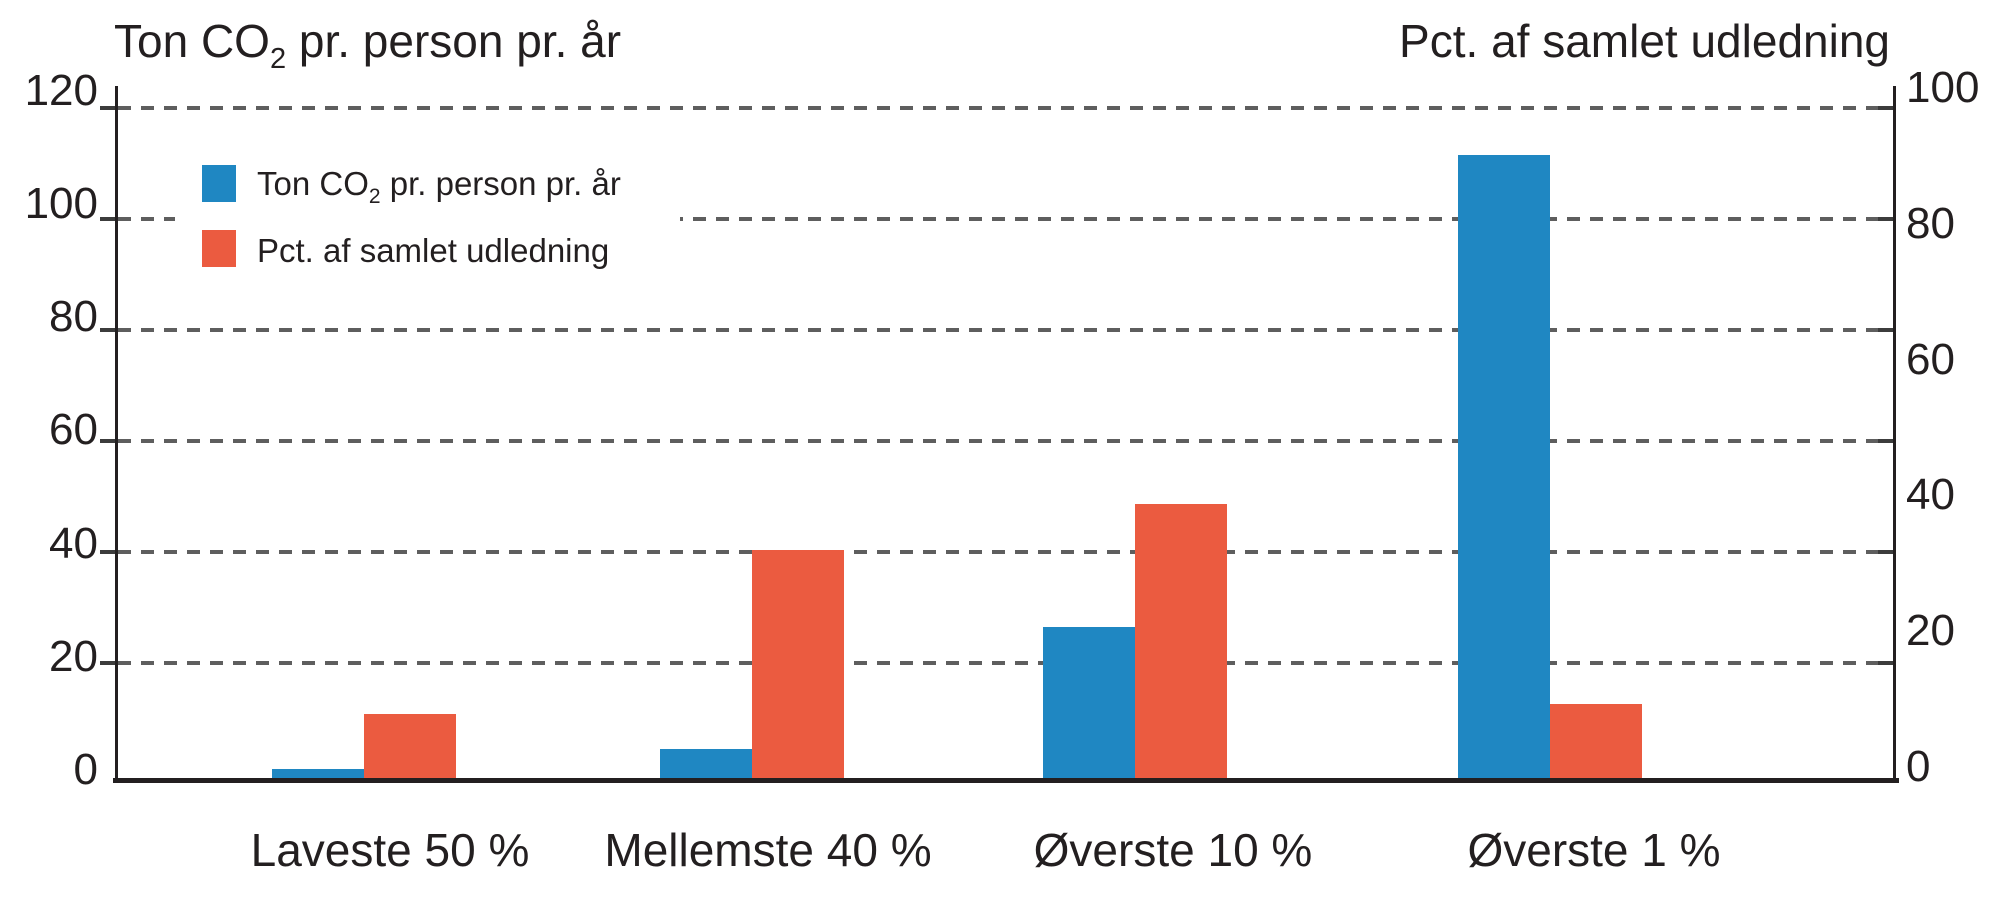  Describe the element at coordinates (73, 430) in the screenshot. I see `left-axis-label-60: 60` at that location.